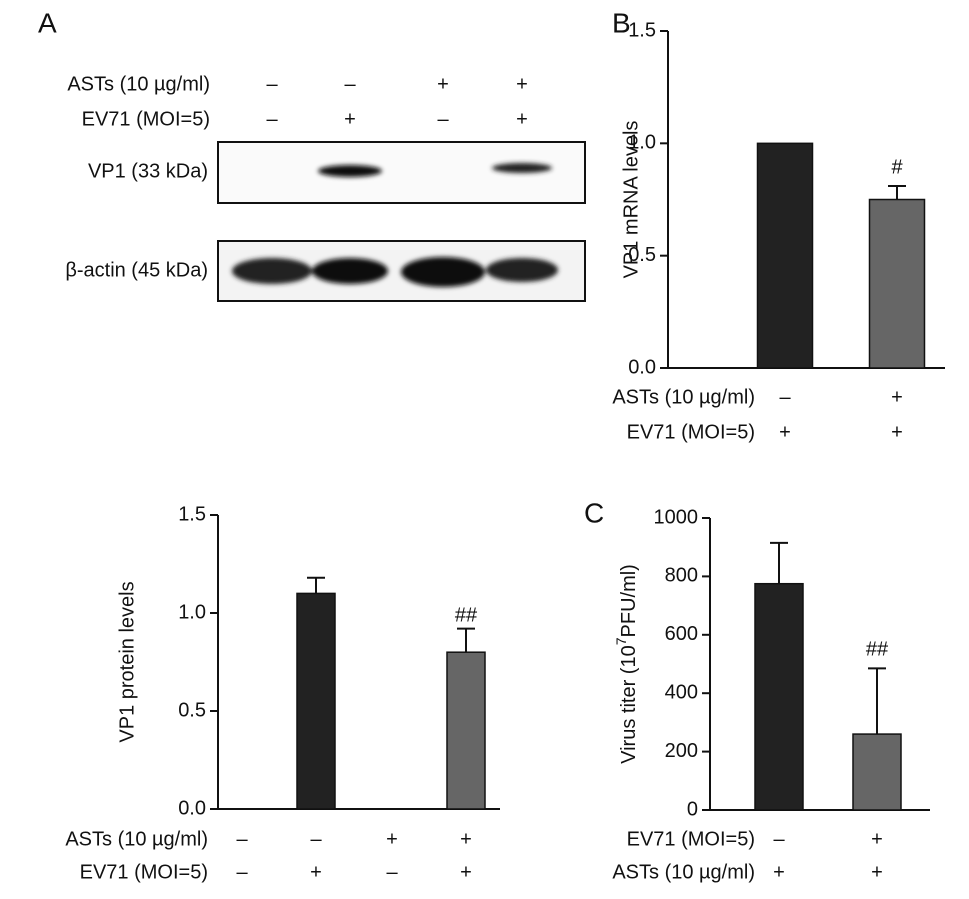 This screenshot has width=969, height=899. Describe the element at coordinates (621, 22) in the screenshot. I see `panel-letter: B` at that location.